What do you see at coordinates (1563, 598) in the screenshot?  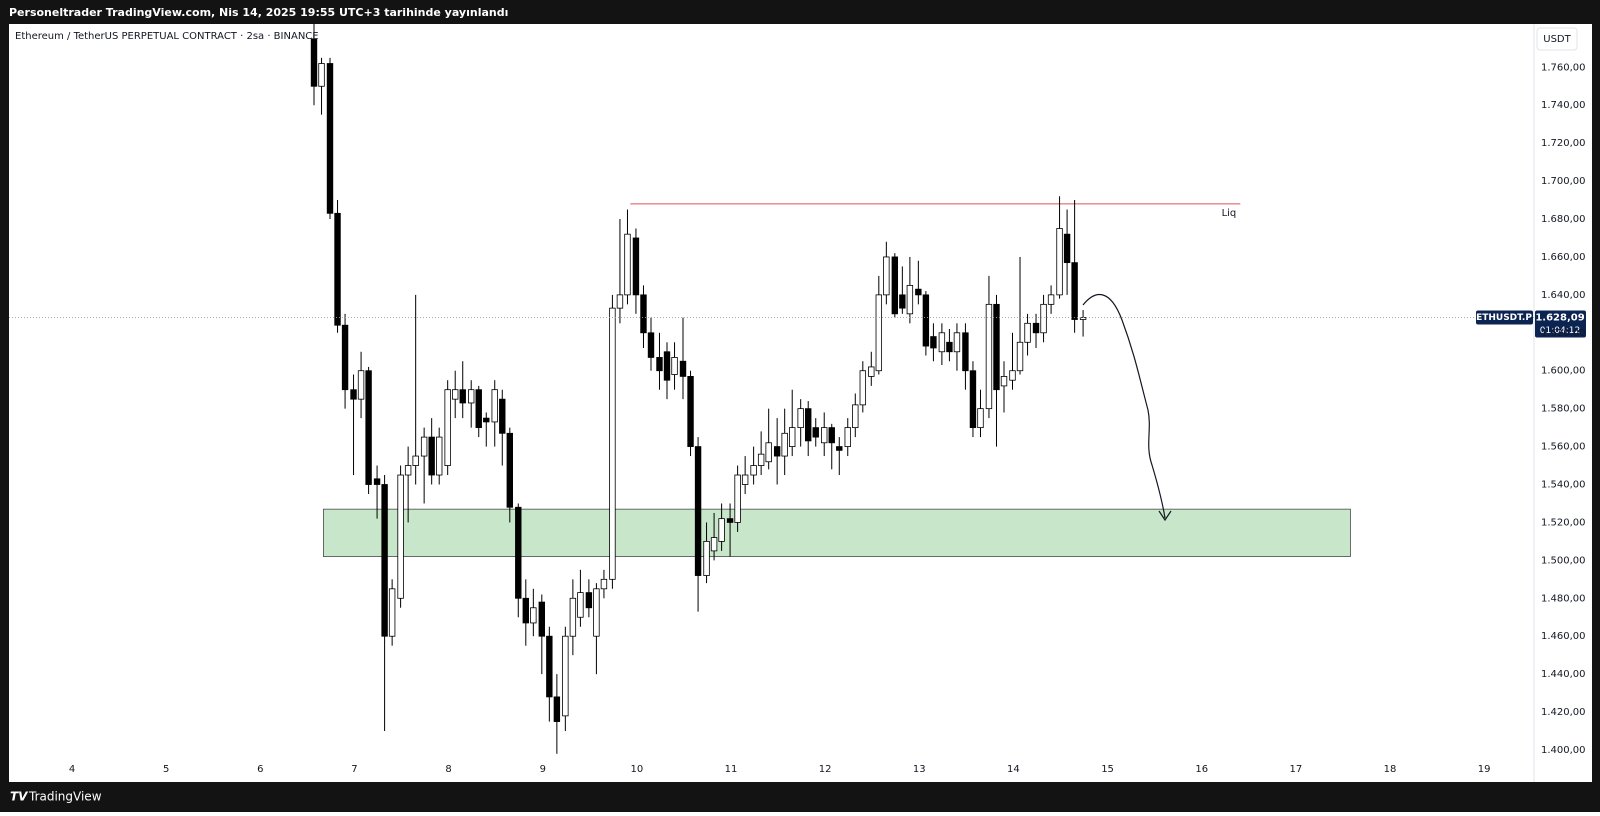 I see `y-tick-label: 1.480,00` at bounding box center [1563, 598].